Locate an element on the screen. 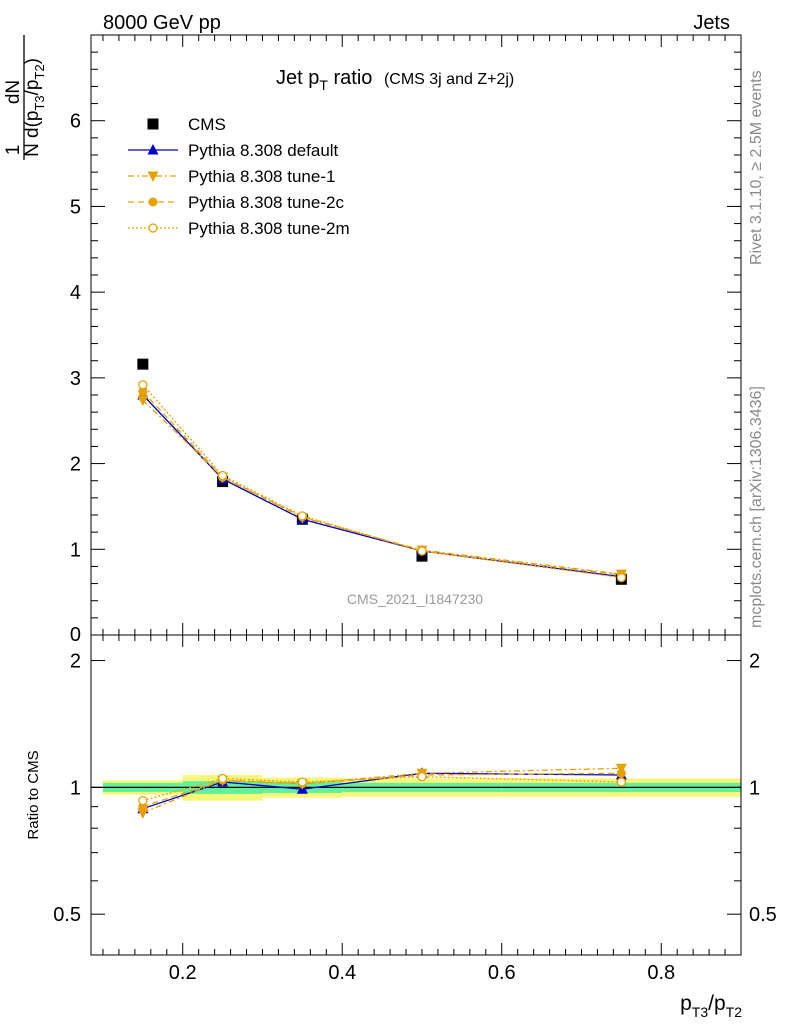 This screenshot has width=786, height=1024. x-axis-label: pT3/pT2 is located at coordinates (711, 1006).